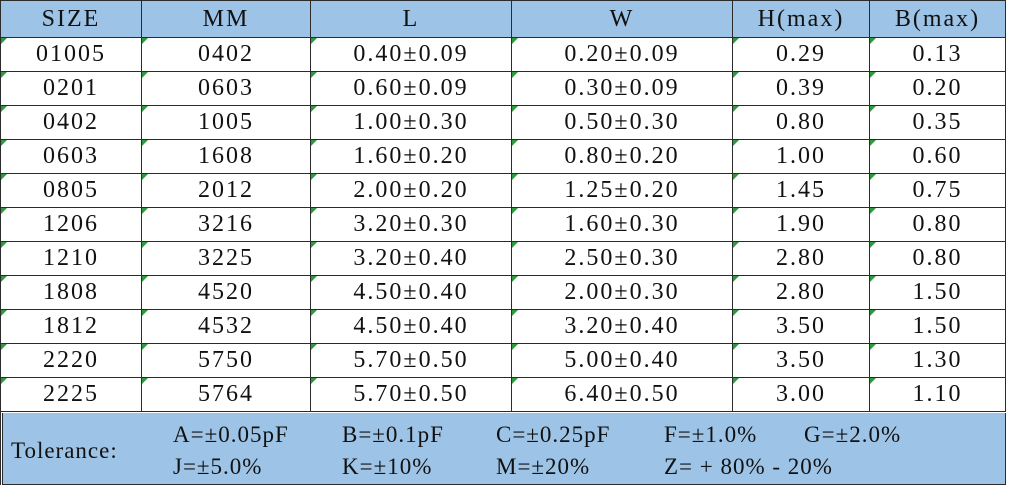  I want to click on table-cell: 1005, so click(226, 123).